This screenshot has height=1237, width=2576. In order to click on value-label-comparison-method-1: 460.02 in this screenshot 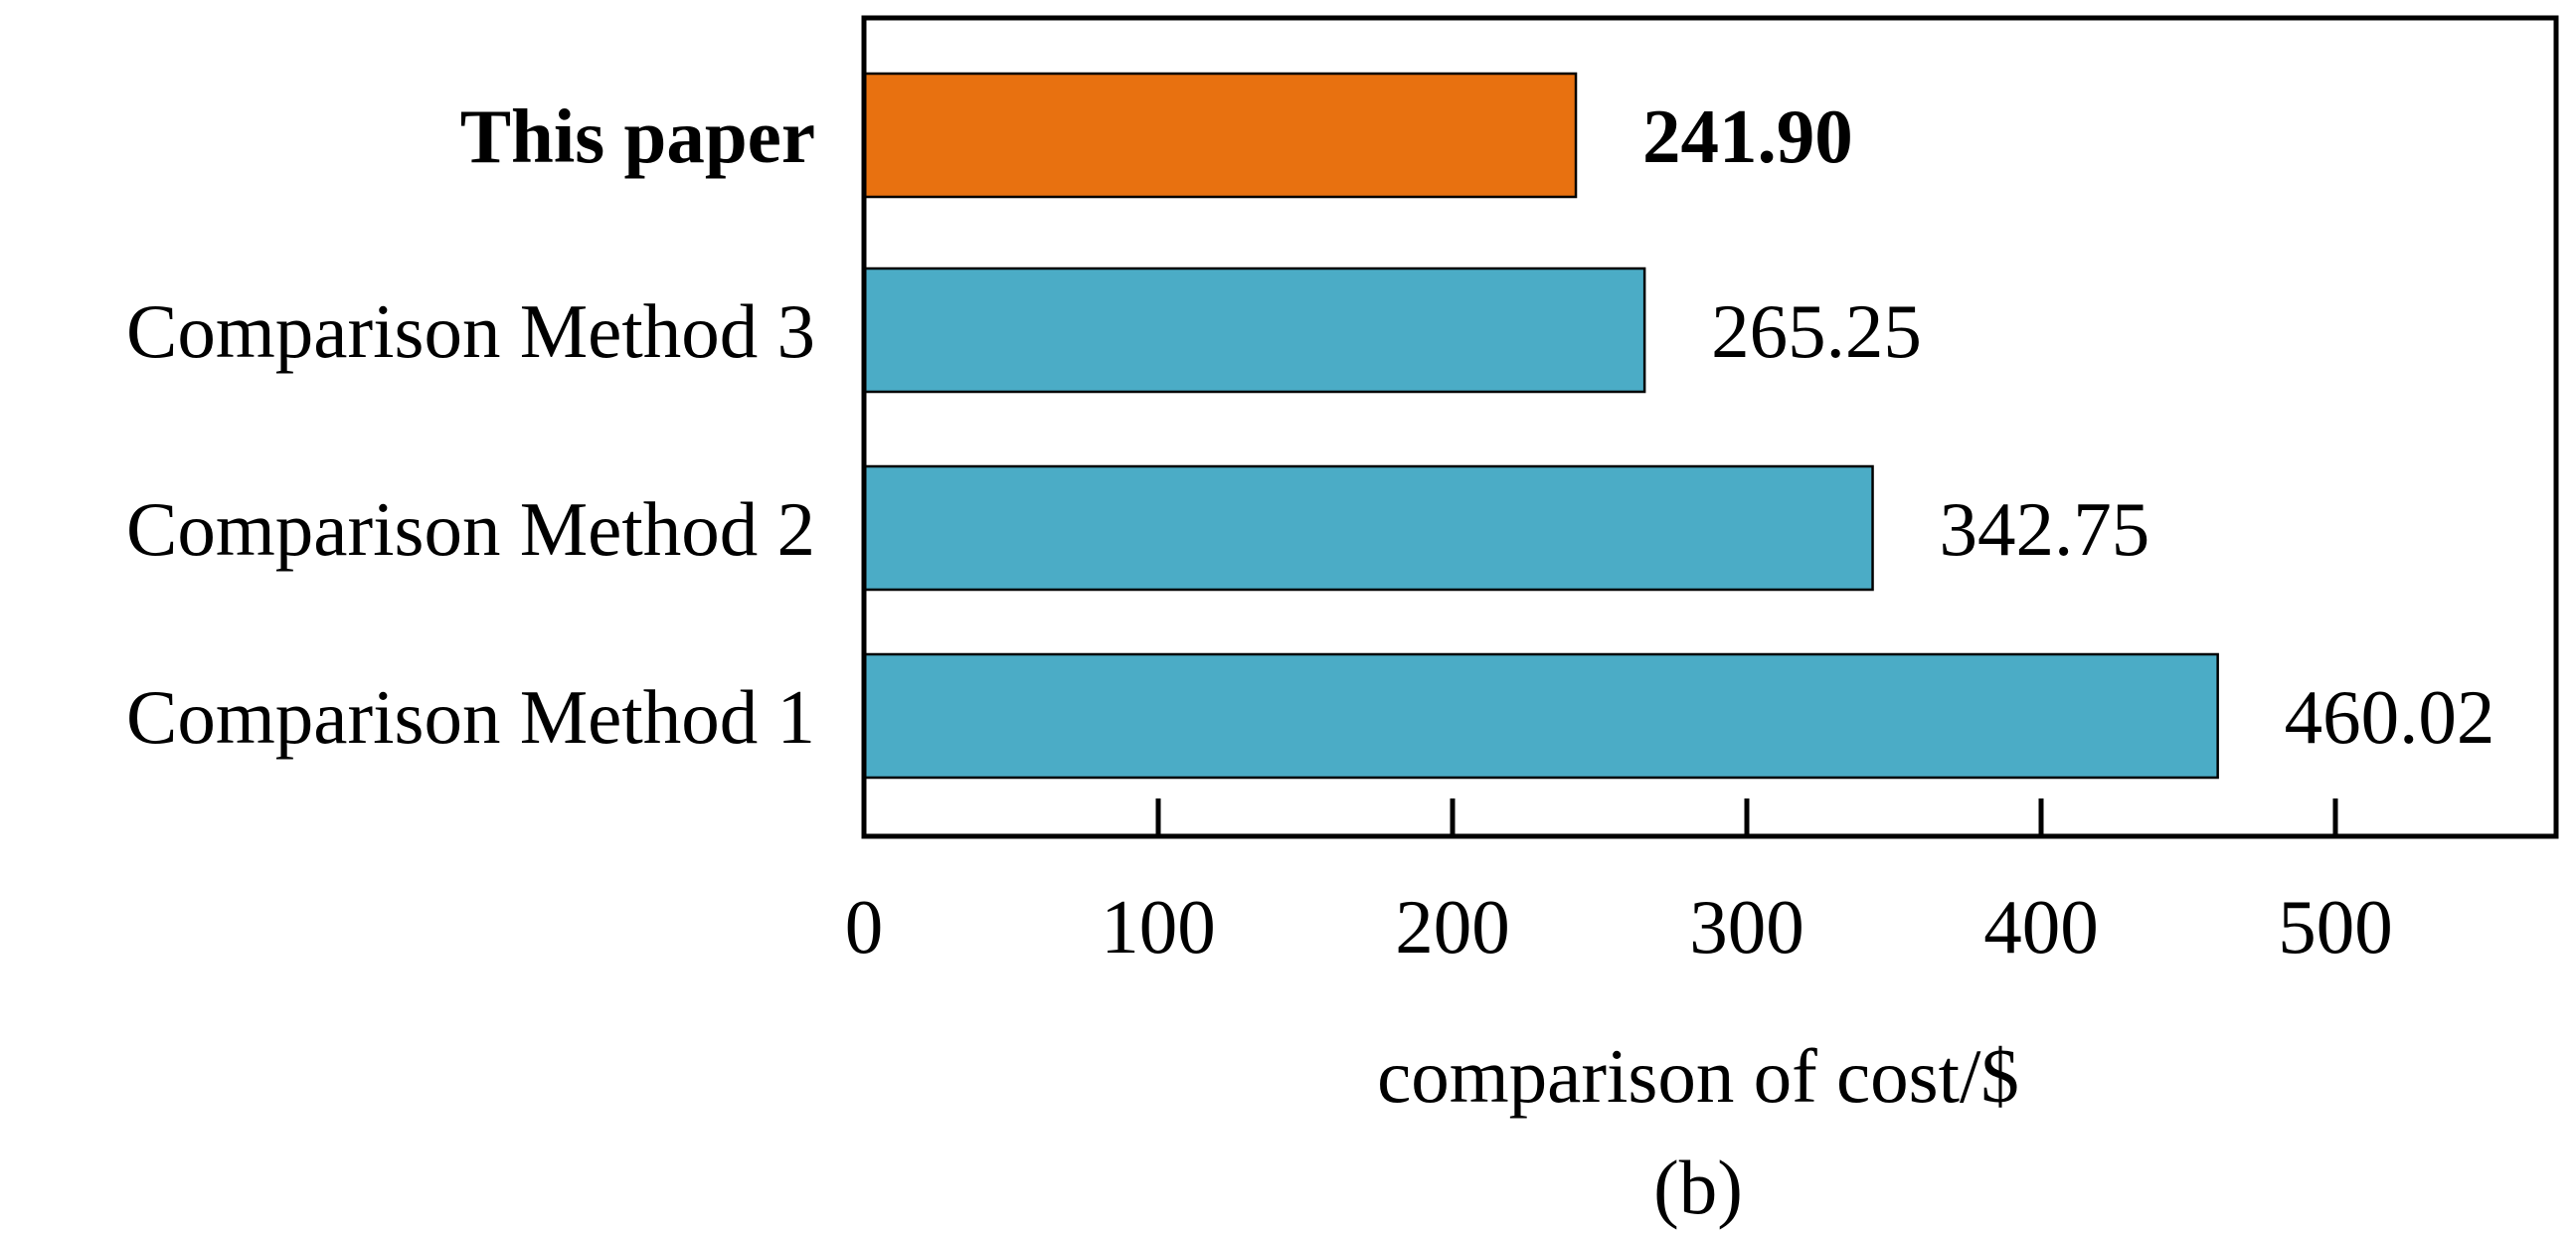, I will do `click(2390, 717)`.